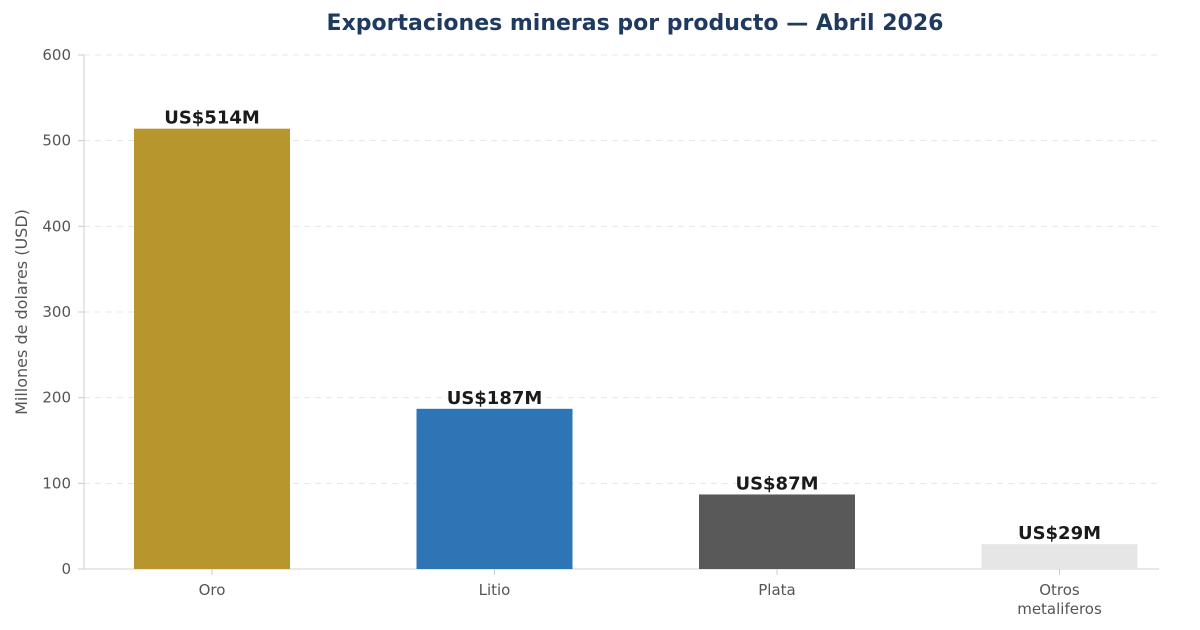 This screenshot has width=1200, height=630. Describe the element at coordinates (495, 398) in the screenshot. I see `data-label: US$187M` at that location.